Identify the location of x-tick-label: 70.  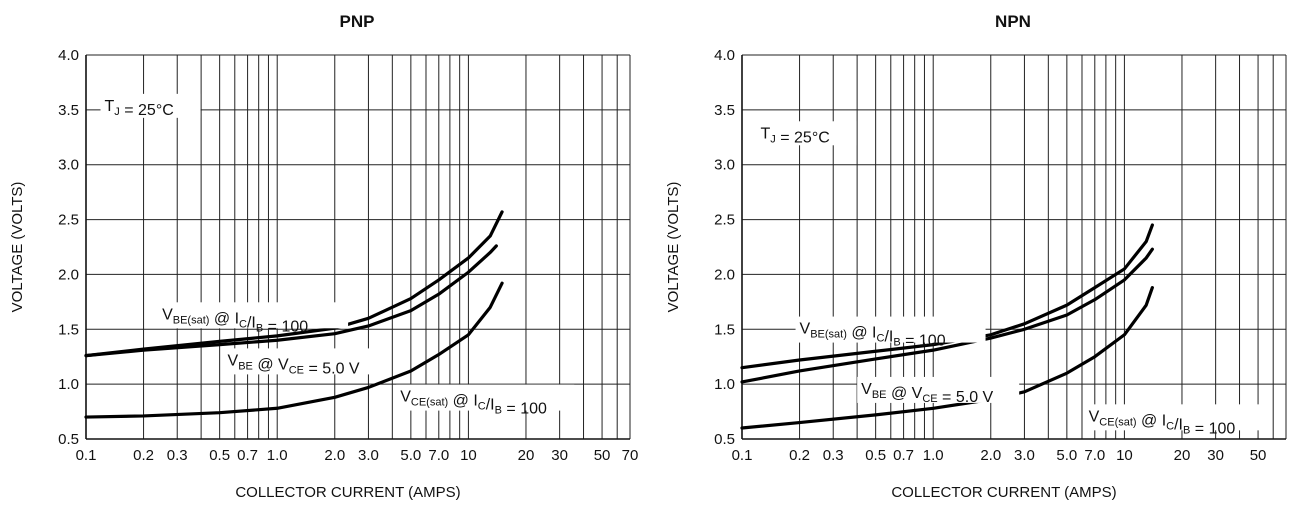
(630, 455).